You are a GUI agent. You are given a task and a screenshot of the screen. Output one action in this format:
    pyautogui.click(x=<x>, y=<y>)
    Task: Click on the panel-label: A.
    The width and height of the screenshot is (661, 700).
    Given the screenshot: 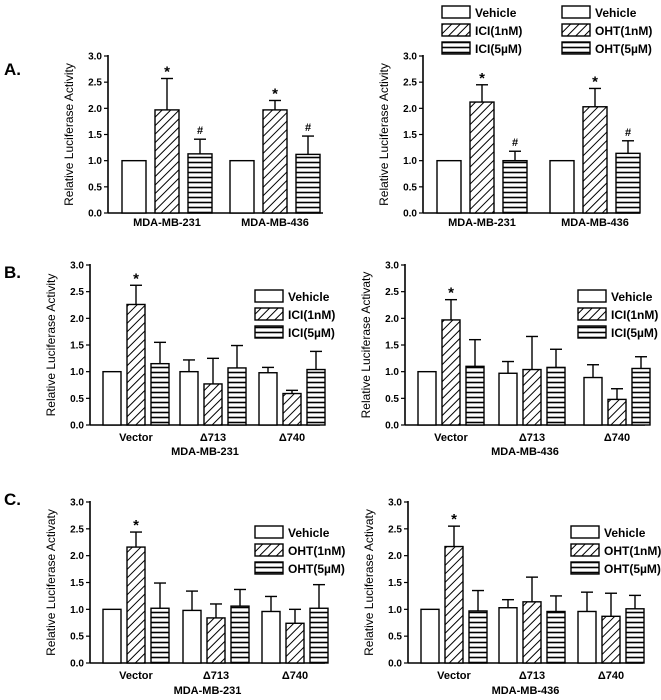 What is the action you would take?
    pyautogui.click(x=12, y=69)
    